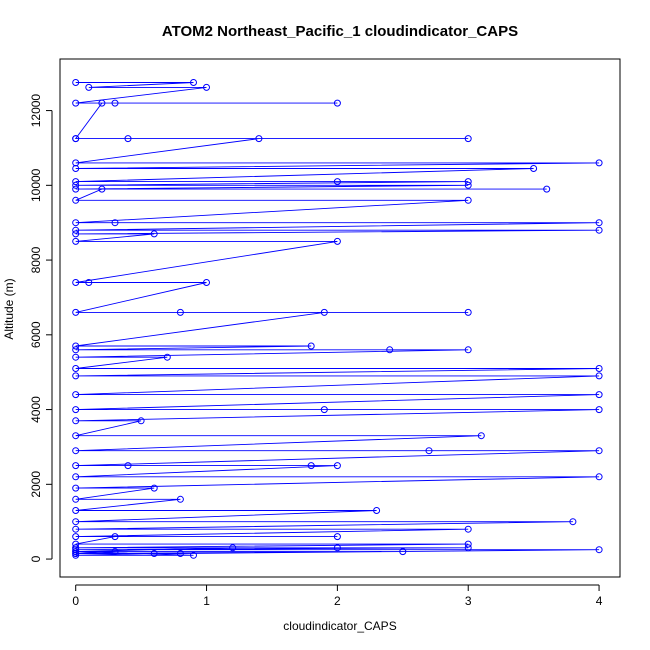 Image resolution: width=650 pixels, height=650 pixels. I want to click on y-axis: 0 2000 4000 6000 8000 10000 12000, so click(41, 328).